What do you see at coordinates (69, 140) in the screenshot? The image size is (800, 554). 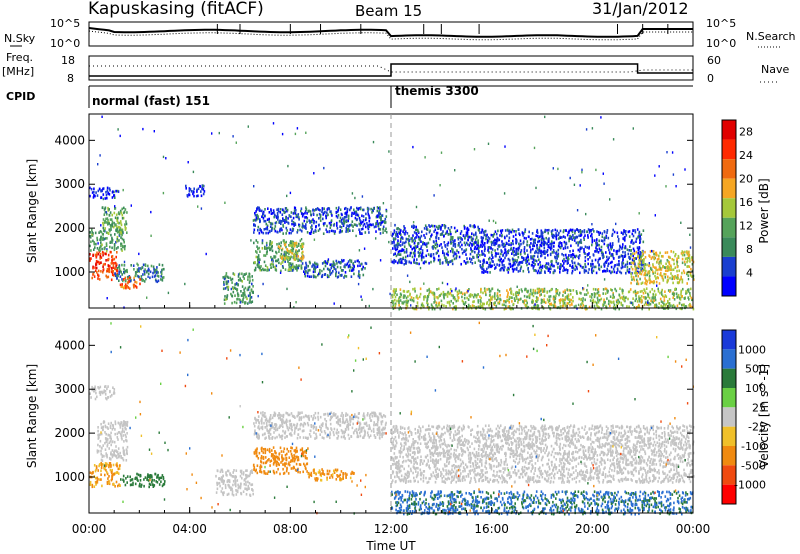 I see `y-tick-label: 4000` at bounding box center [69, 140].